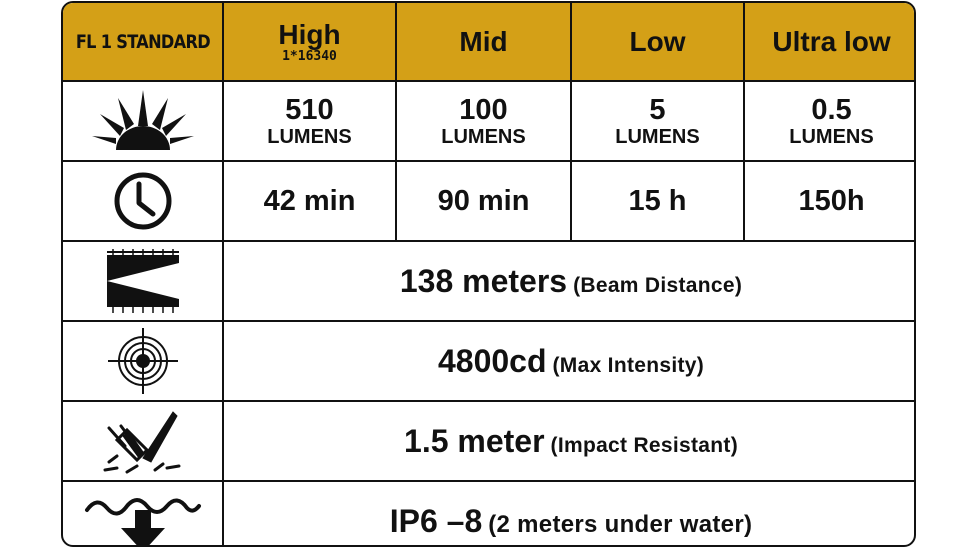  I want to click on waterproof-icon-cell, so click(143, 512).